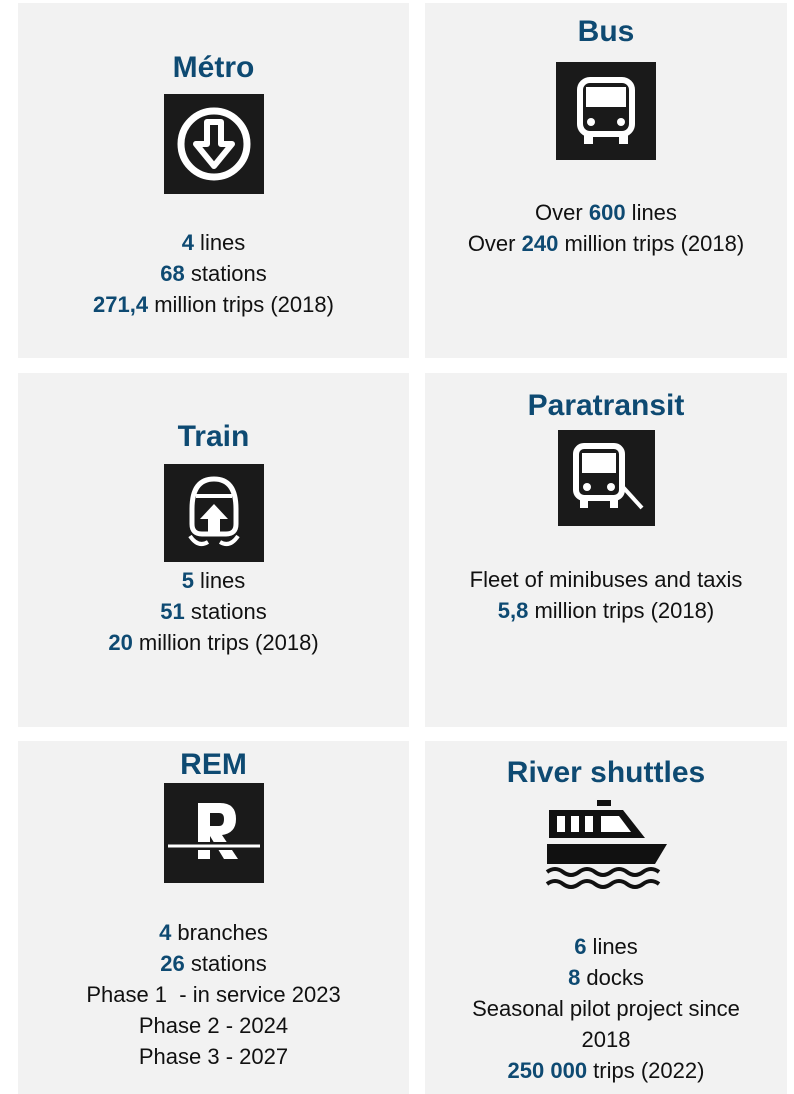 This screenshot has width=794, height=1094. I want to click on info-line: Phase 1 - in service 2023, so click(213, 994).